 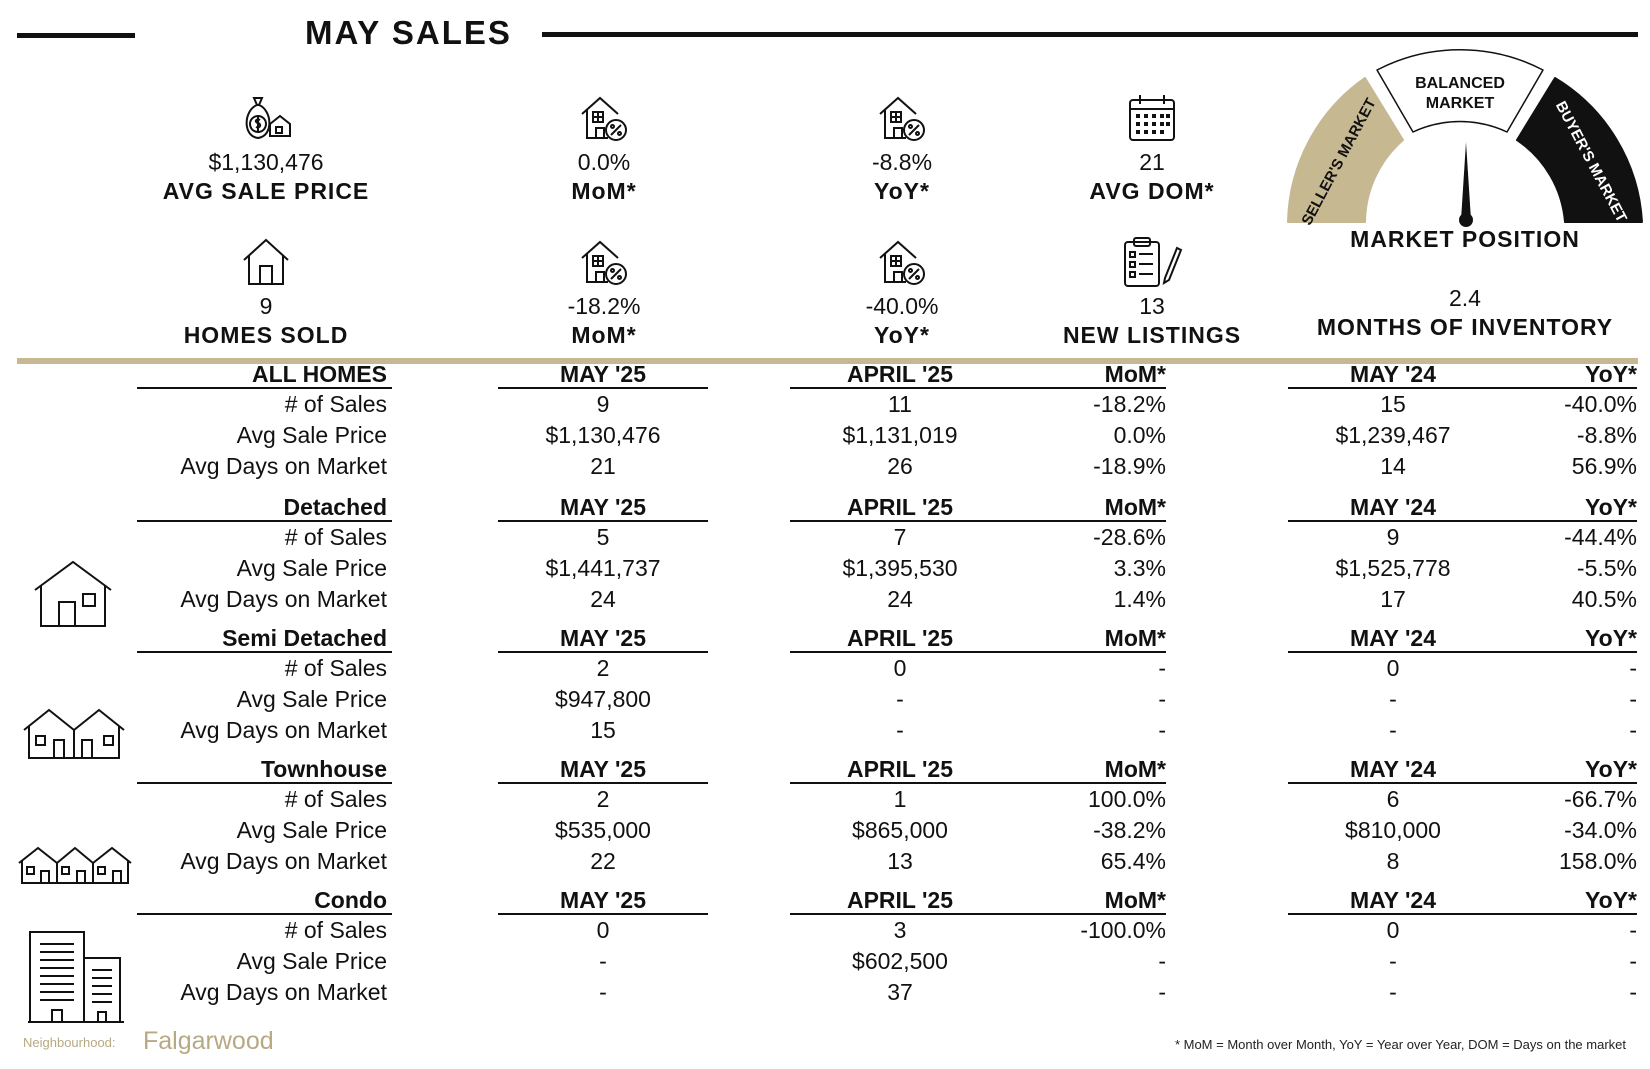 What do you see at coordinates (1129, 537) in the screenshot?
I see `table-cell-col-mom: -28.6%` at bounding box center [1129, 537].